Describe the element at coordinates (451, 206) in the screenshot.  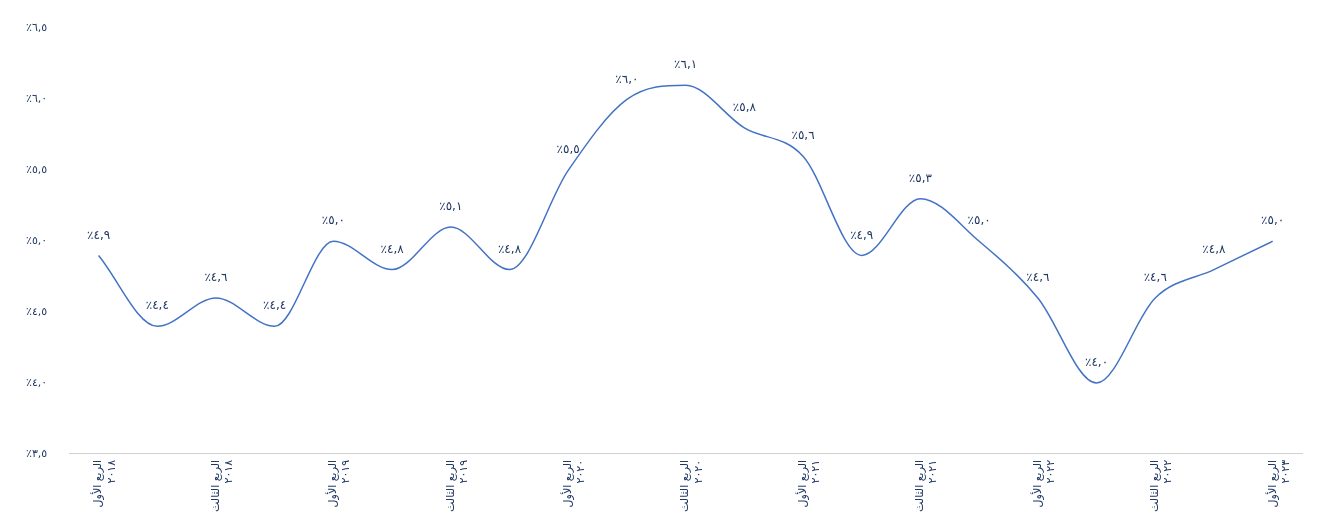
I see `data-label: ٪٥,١` at that location.